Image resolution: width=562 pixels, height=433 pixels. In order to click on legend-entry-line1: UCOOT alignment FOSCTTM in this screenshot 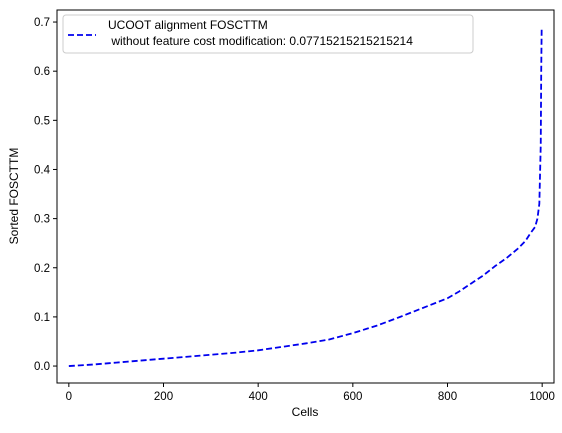, I will do `click(188, 25)`.